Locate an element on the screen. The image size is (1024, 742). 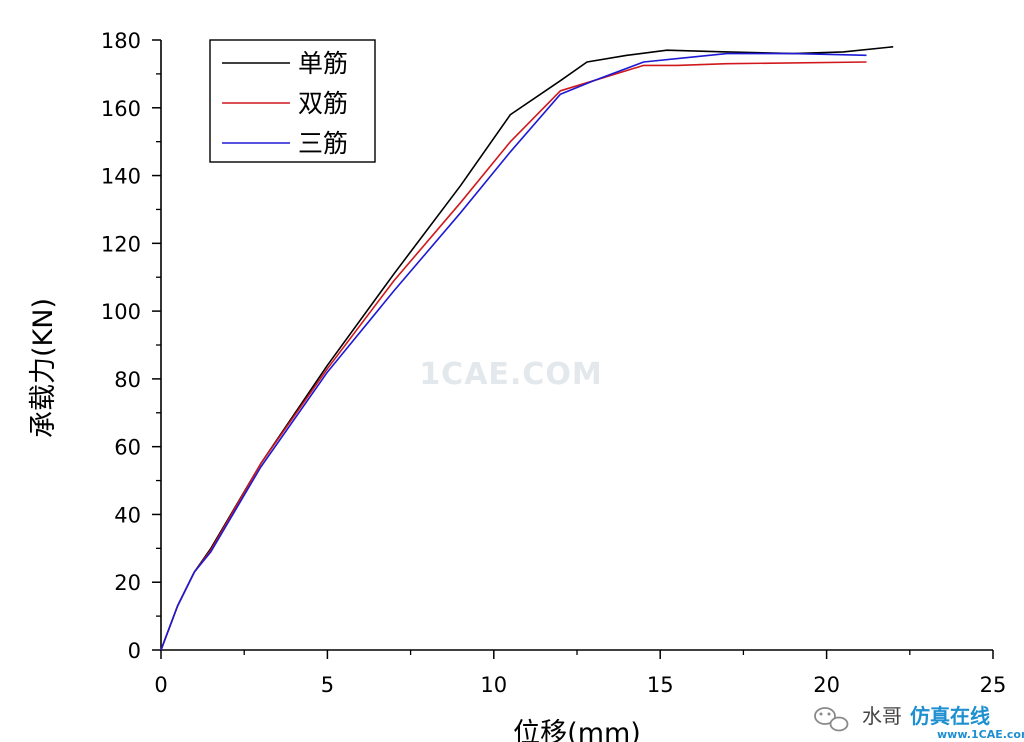
x-tick-label: 0 is located at coordinates (160, 685).